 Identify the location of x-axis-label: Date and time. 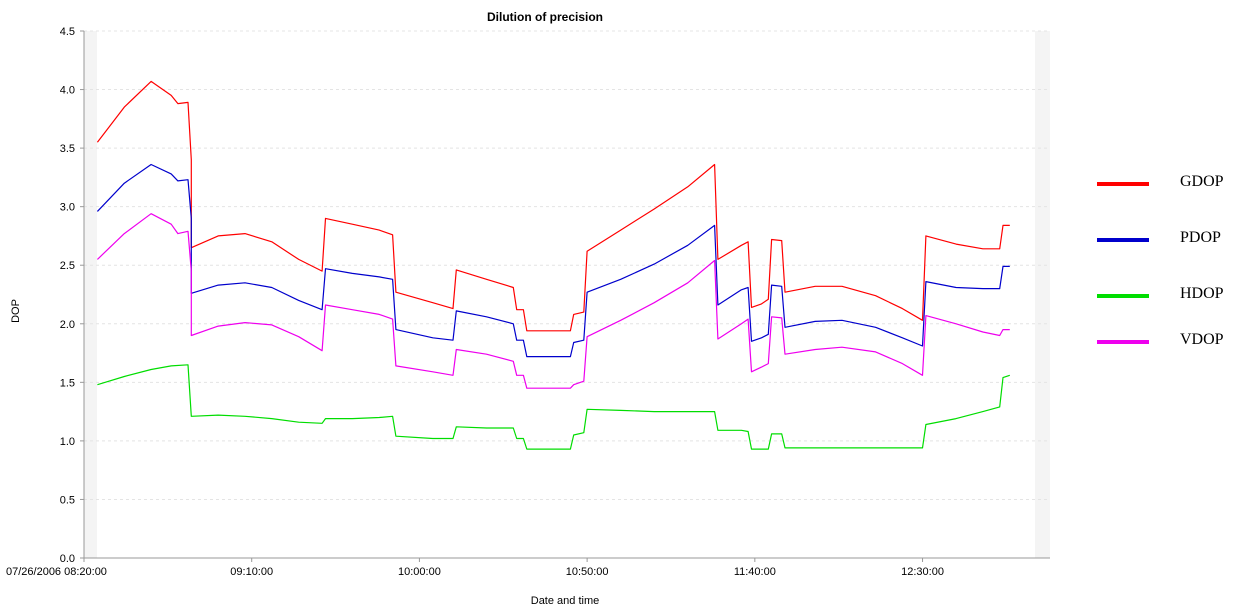
(565, 601).